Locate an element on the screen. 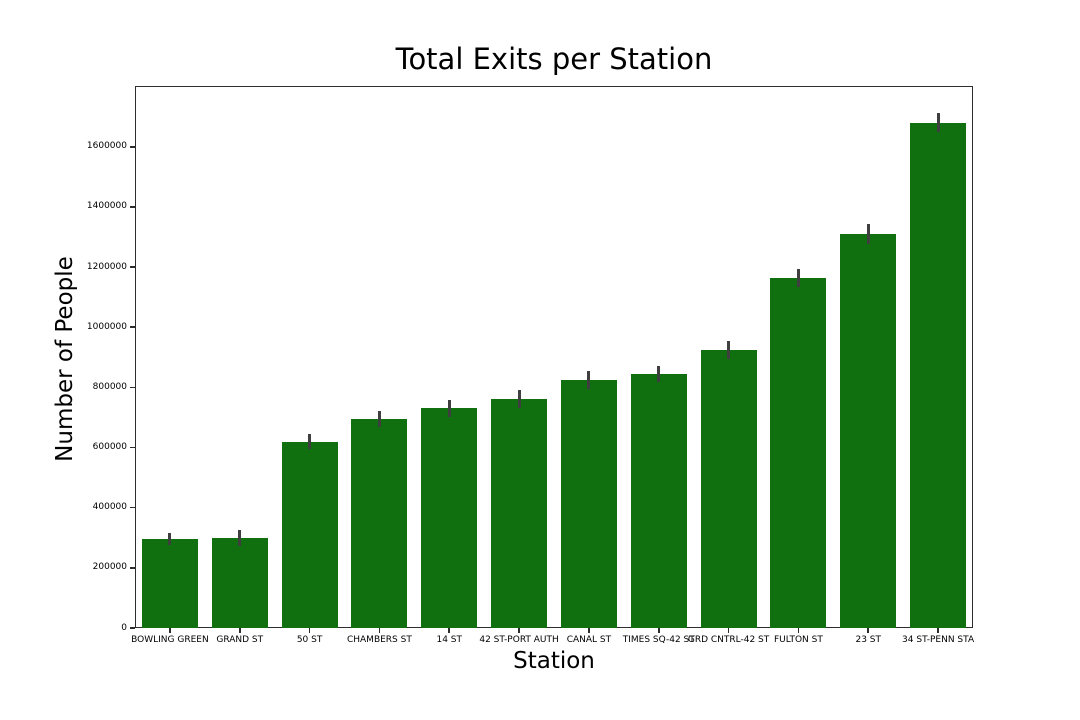  x-tick-label: GRD CNTRL-42 ST is located at coordinates (728, 640).